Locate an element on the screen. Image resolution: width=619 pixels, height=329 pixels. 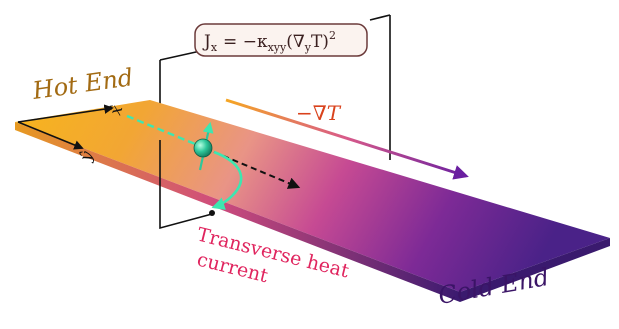
slab-right-edge is located at coordinates (535, 270).